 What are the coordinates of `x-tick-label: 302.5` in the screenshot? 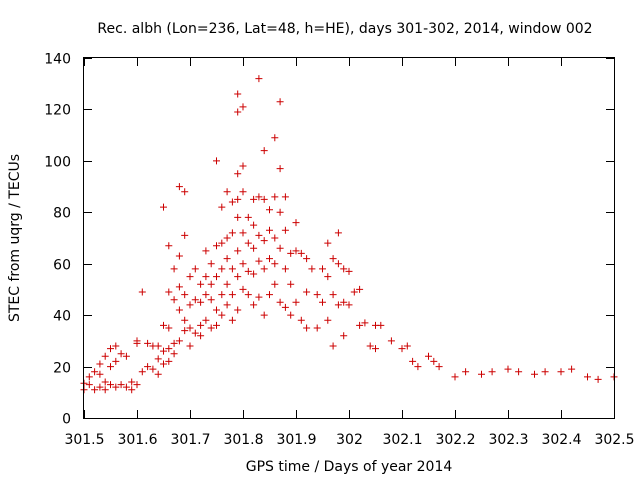 It's located at (614, 440).